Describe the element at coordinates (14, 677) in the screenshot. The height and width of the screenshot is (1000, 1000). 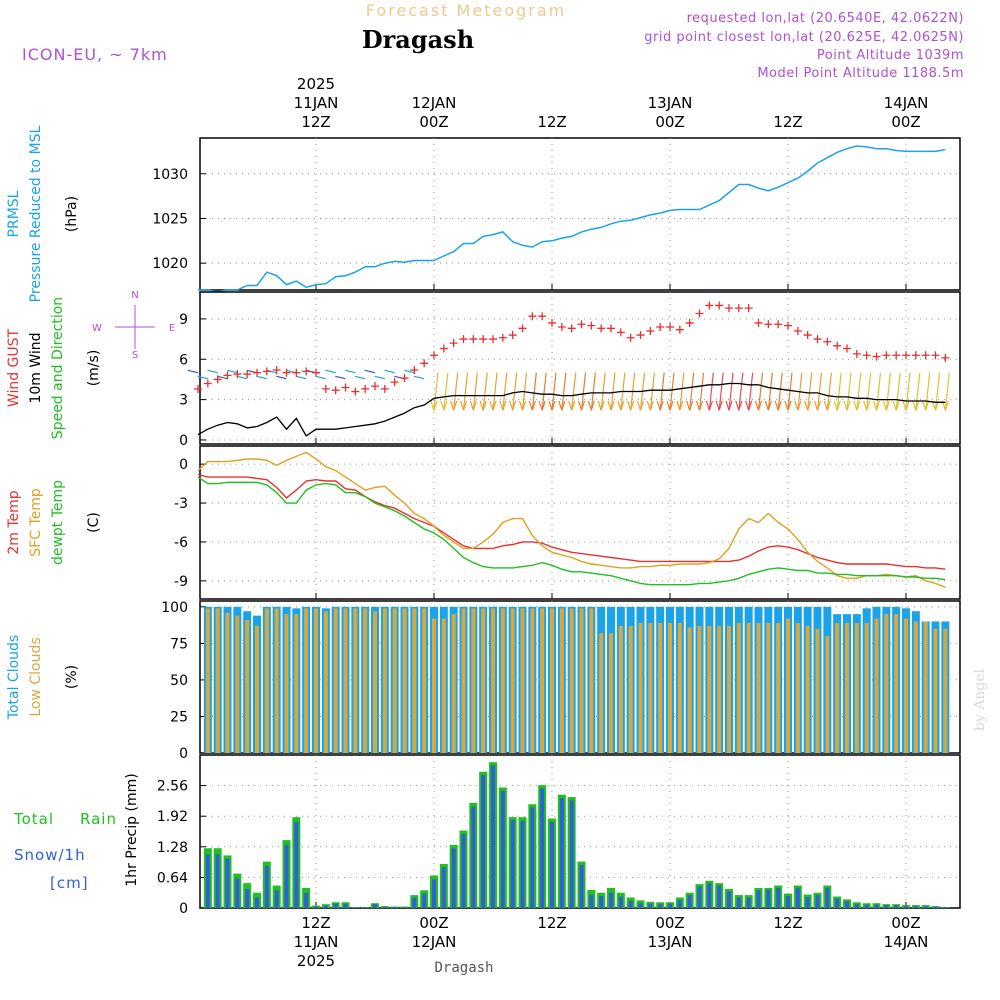
I see `panel-label: Total Clouds` at that location.